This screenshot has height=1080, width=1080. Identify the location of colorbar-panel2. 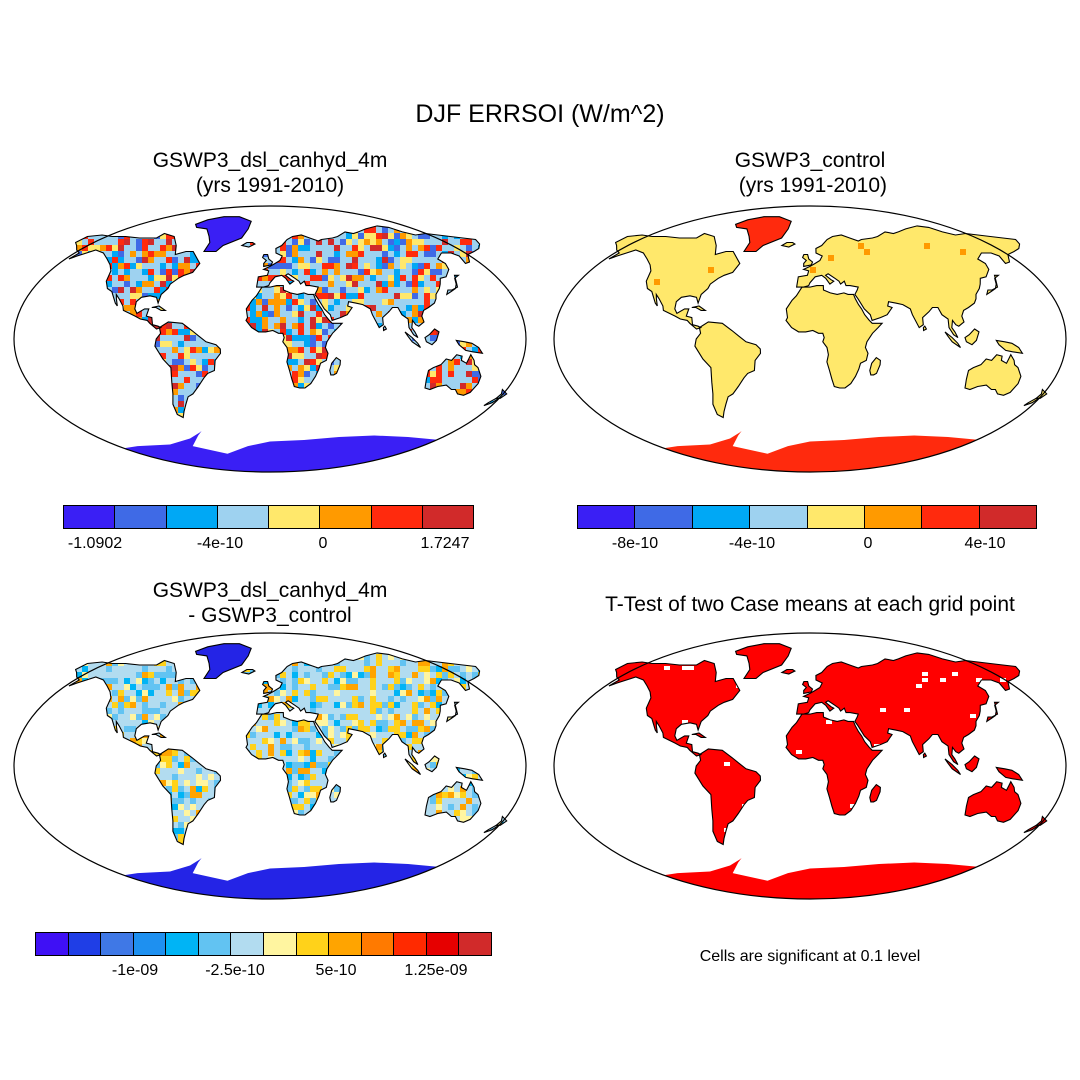
(810, 517).